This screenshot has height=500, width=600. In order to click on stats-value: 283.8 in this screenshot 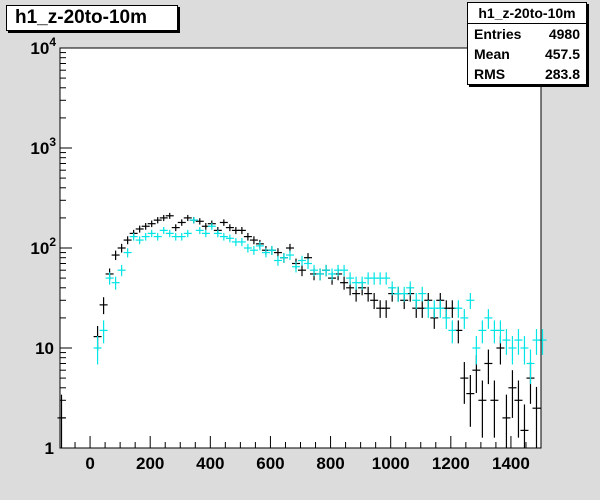, I will do `click(562, 74)`.